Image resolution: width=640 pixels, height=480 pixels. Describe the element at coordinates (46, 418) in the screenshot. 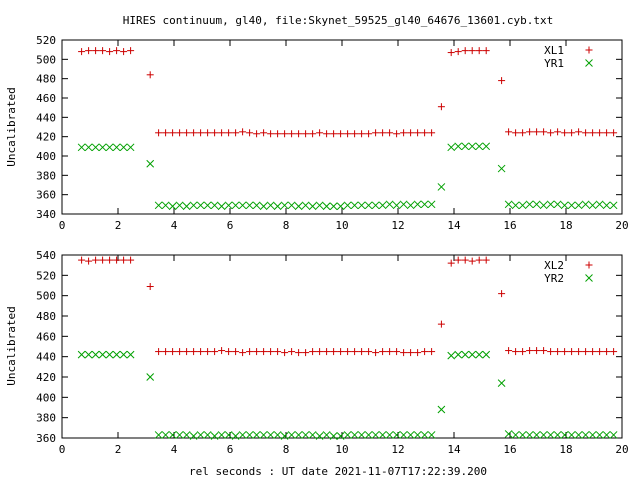

I see `lower-y-tick-label: 380` at that location.